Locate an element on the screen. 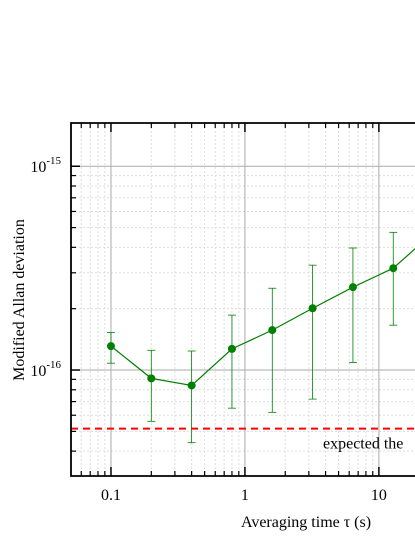  y-tick-label: 10-16 is located at coordinates (45, 369).